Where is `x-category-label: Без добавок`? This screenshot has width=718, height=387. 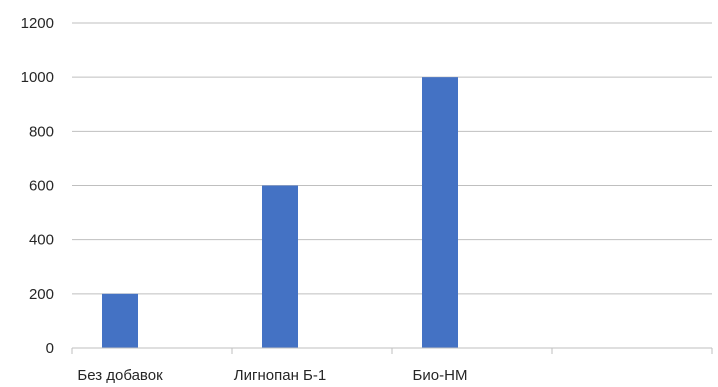 x-category-label: Без добавок is located at coordinates (120, 375).